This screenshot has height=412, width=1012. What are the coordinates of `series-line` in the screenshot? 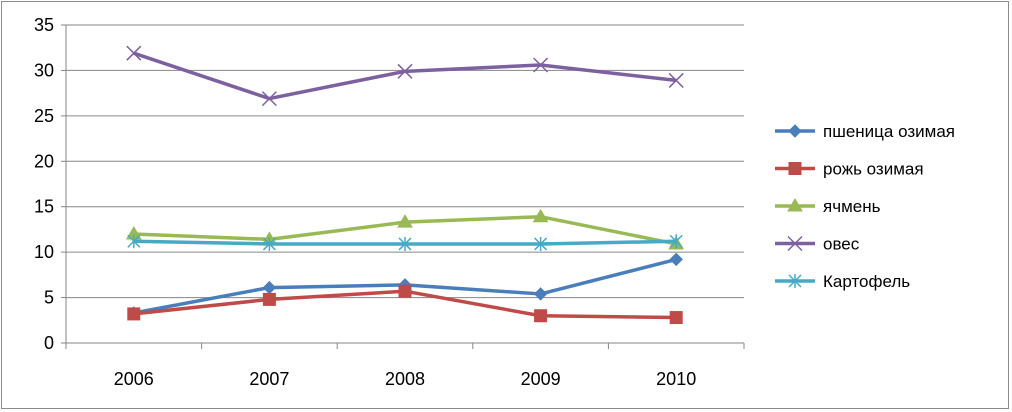 It's located at (405, 76).